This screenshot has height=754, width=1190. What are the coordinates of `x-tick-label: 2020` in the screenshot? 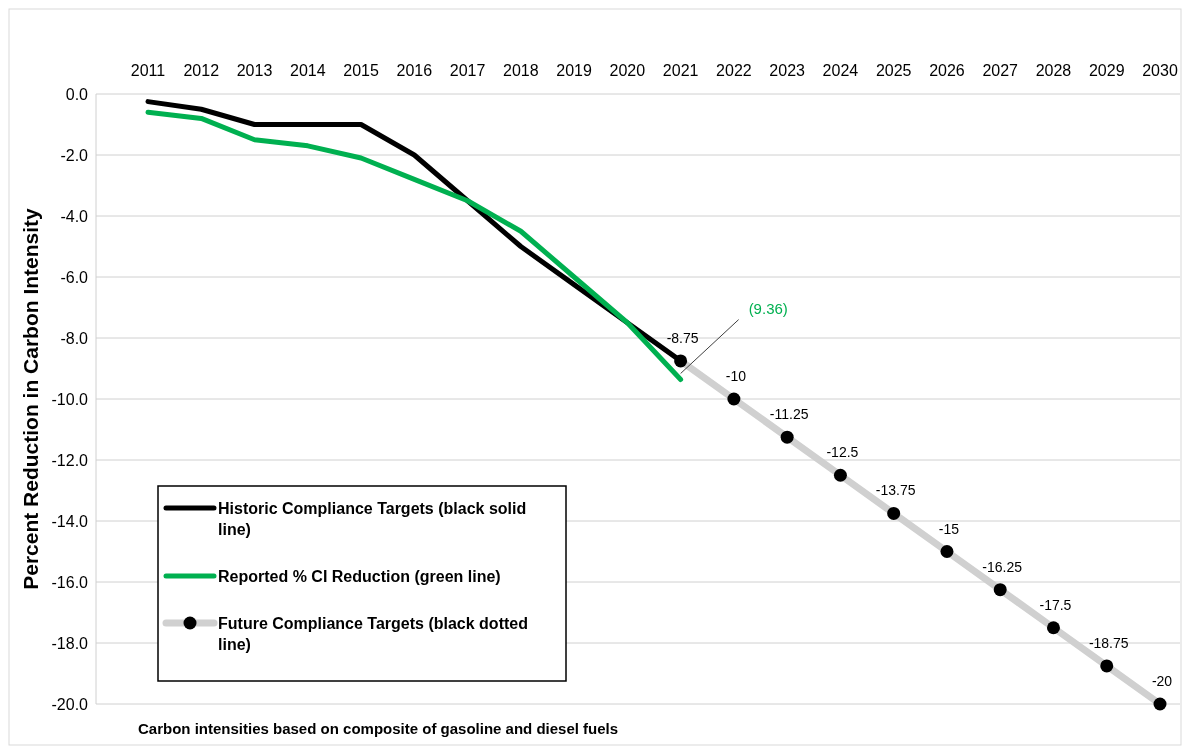 It's located at (627, 70).